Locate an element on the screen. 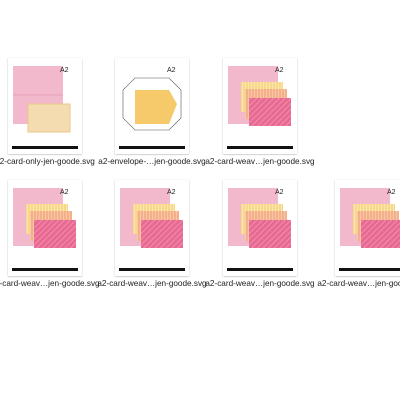 This screenshot has width=400, height=400. file-name: a2-envelope-…jen-goode.svg is located at coordinates (152, 161).